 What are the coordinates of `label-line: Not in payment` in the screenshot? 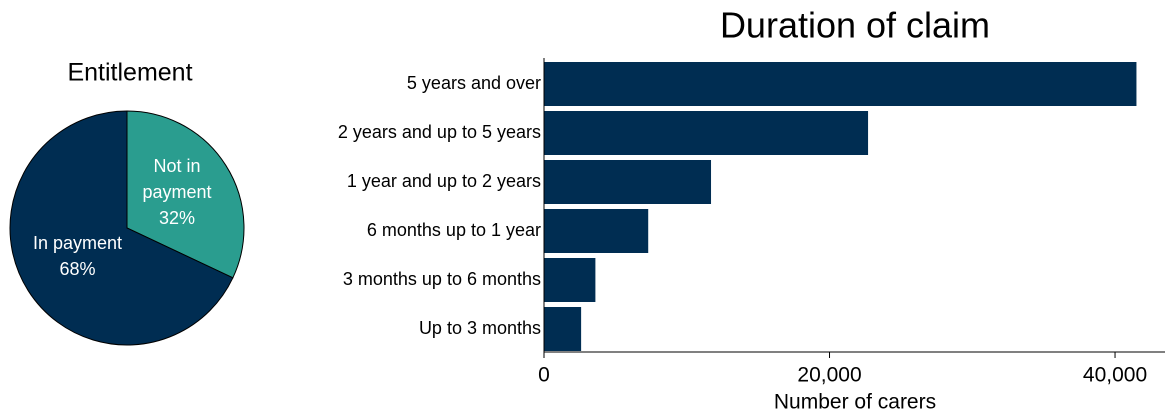 It's located at (177, 179).